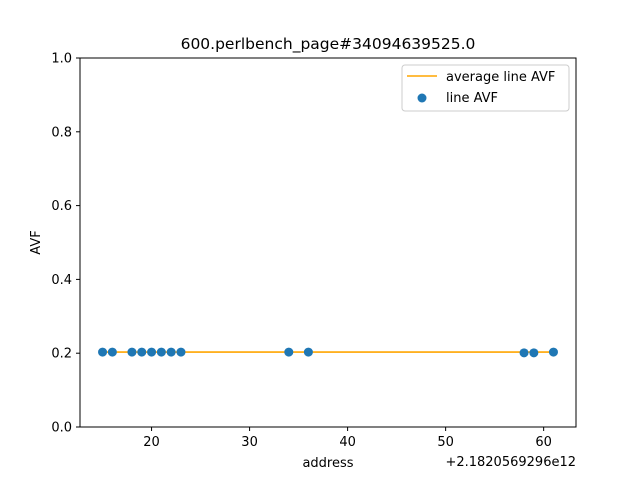 Image resolution: width=640 pixels, height=480 pixels. Describe the element at coordinates (510, 462) in the screenshot. I see `x-axis-offset-label: +2.1820569296e12` at that location.